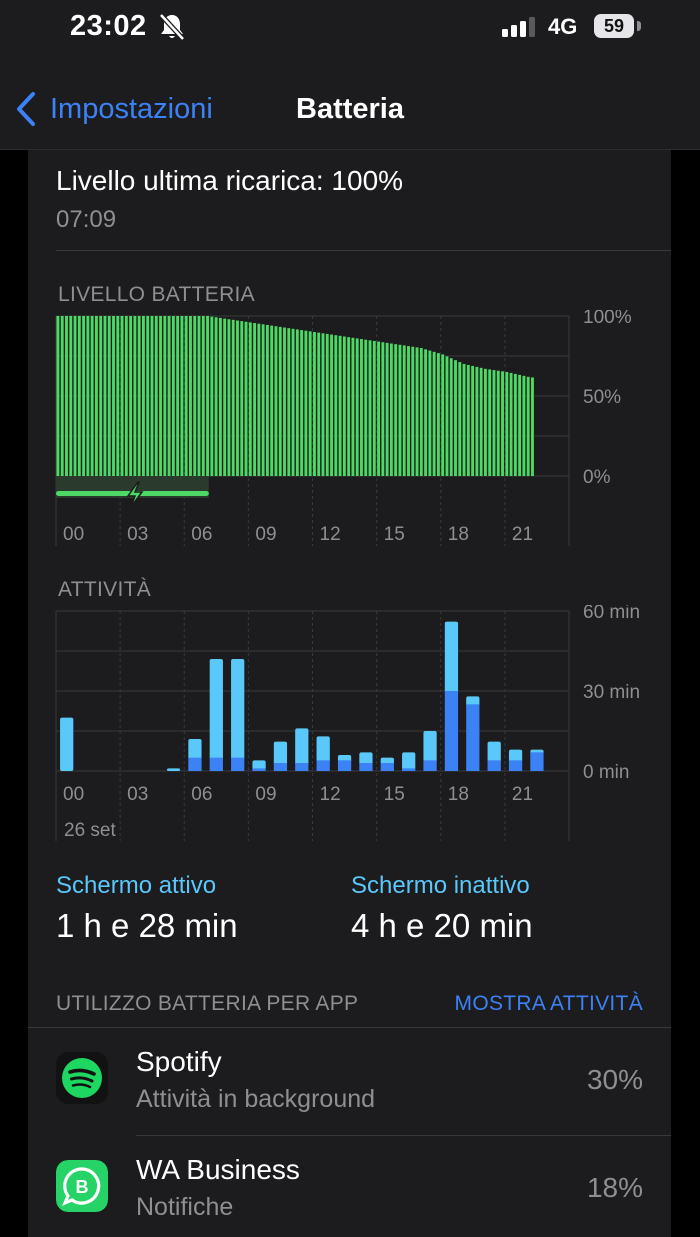 The width and height of the screenshot is (700, 1237). Describe the element at coordinates (131, 108) in the screenshot. I see `back-label: Impostazioni` at that location.